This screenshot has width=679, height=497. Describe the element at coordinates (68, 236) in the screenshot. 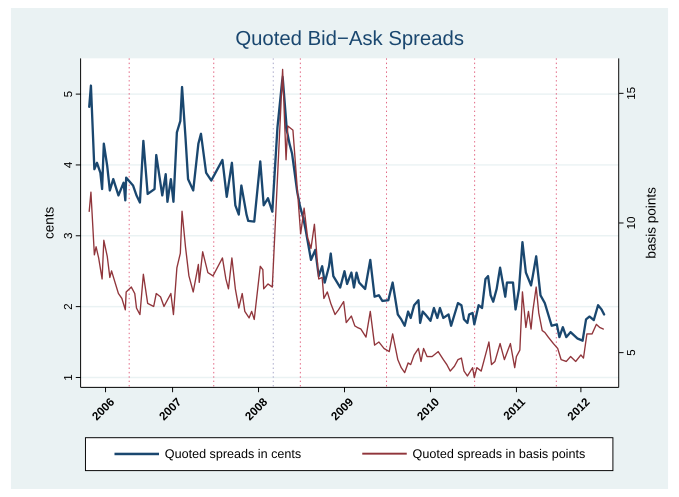

I see `y-tick-label: 3` at that location.